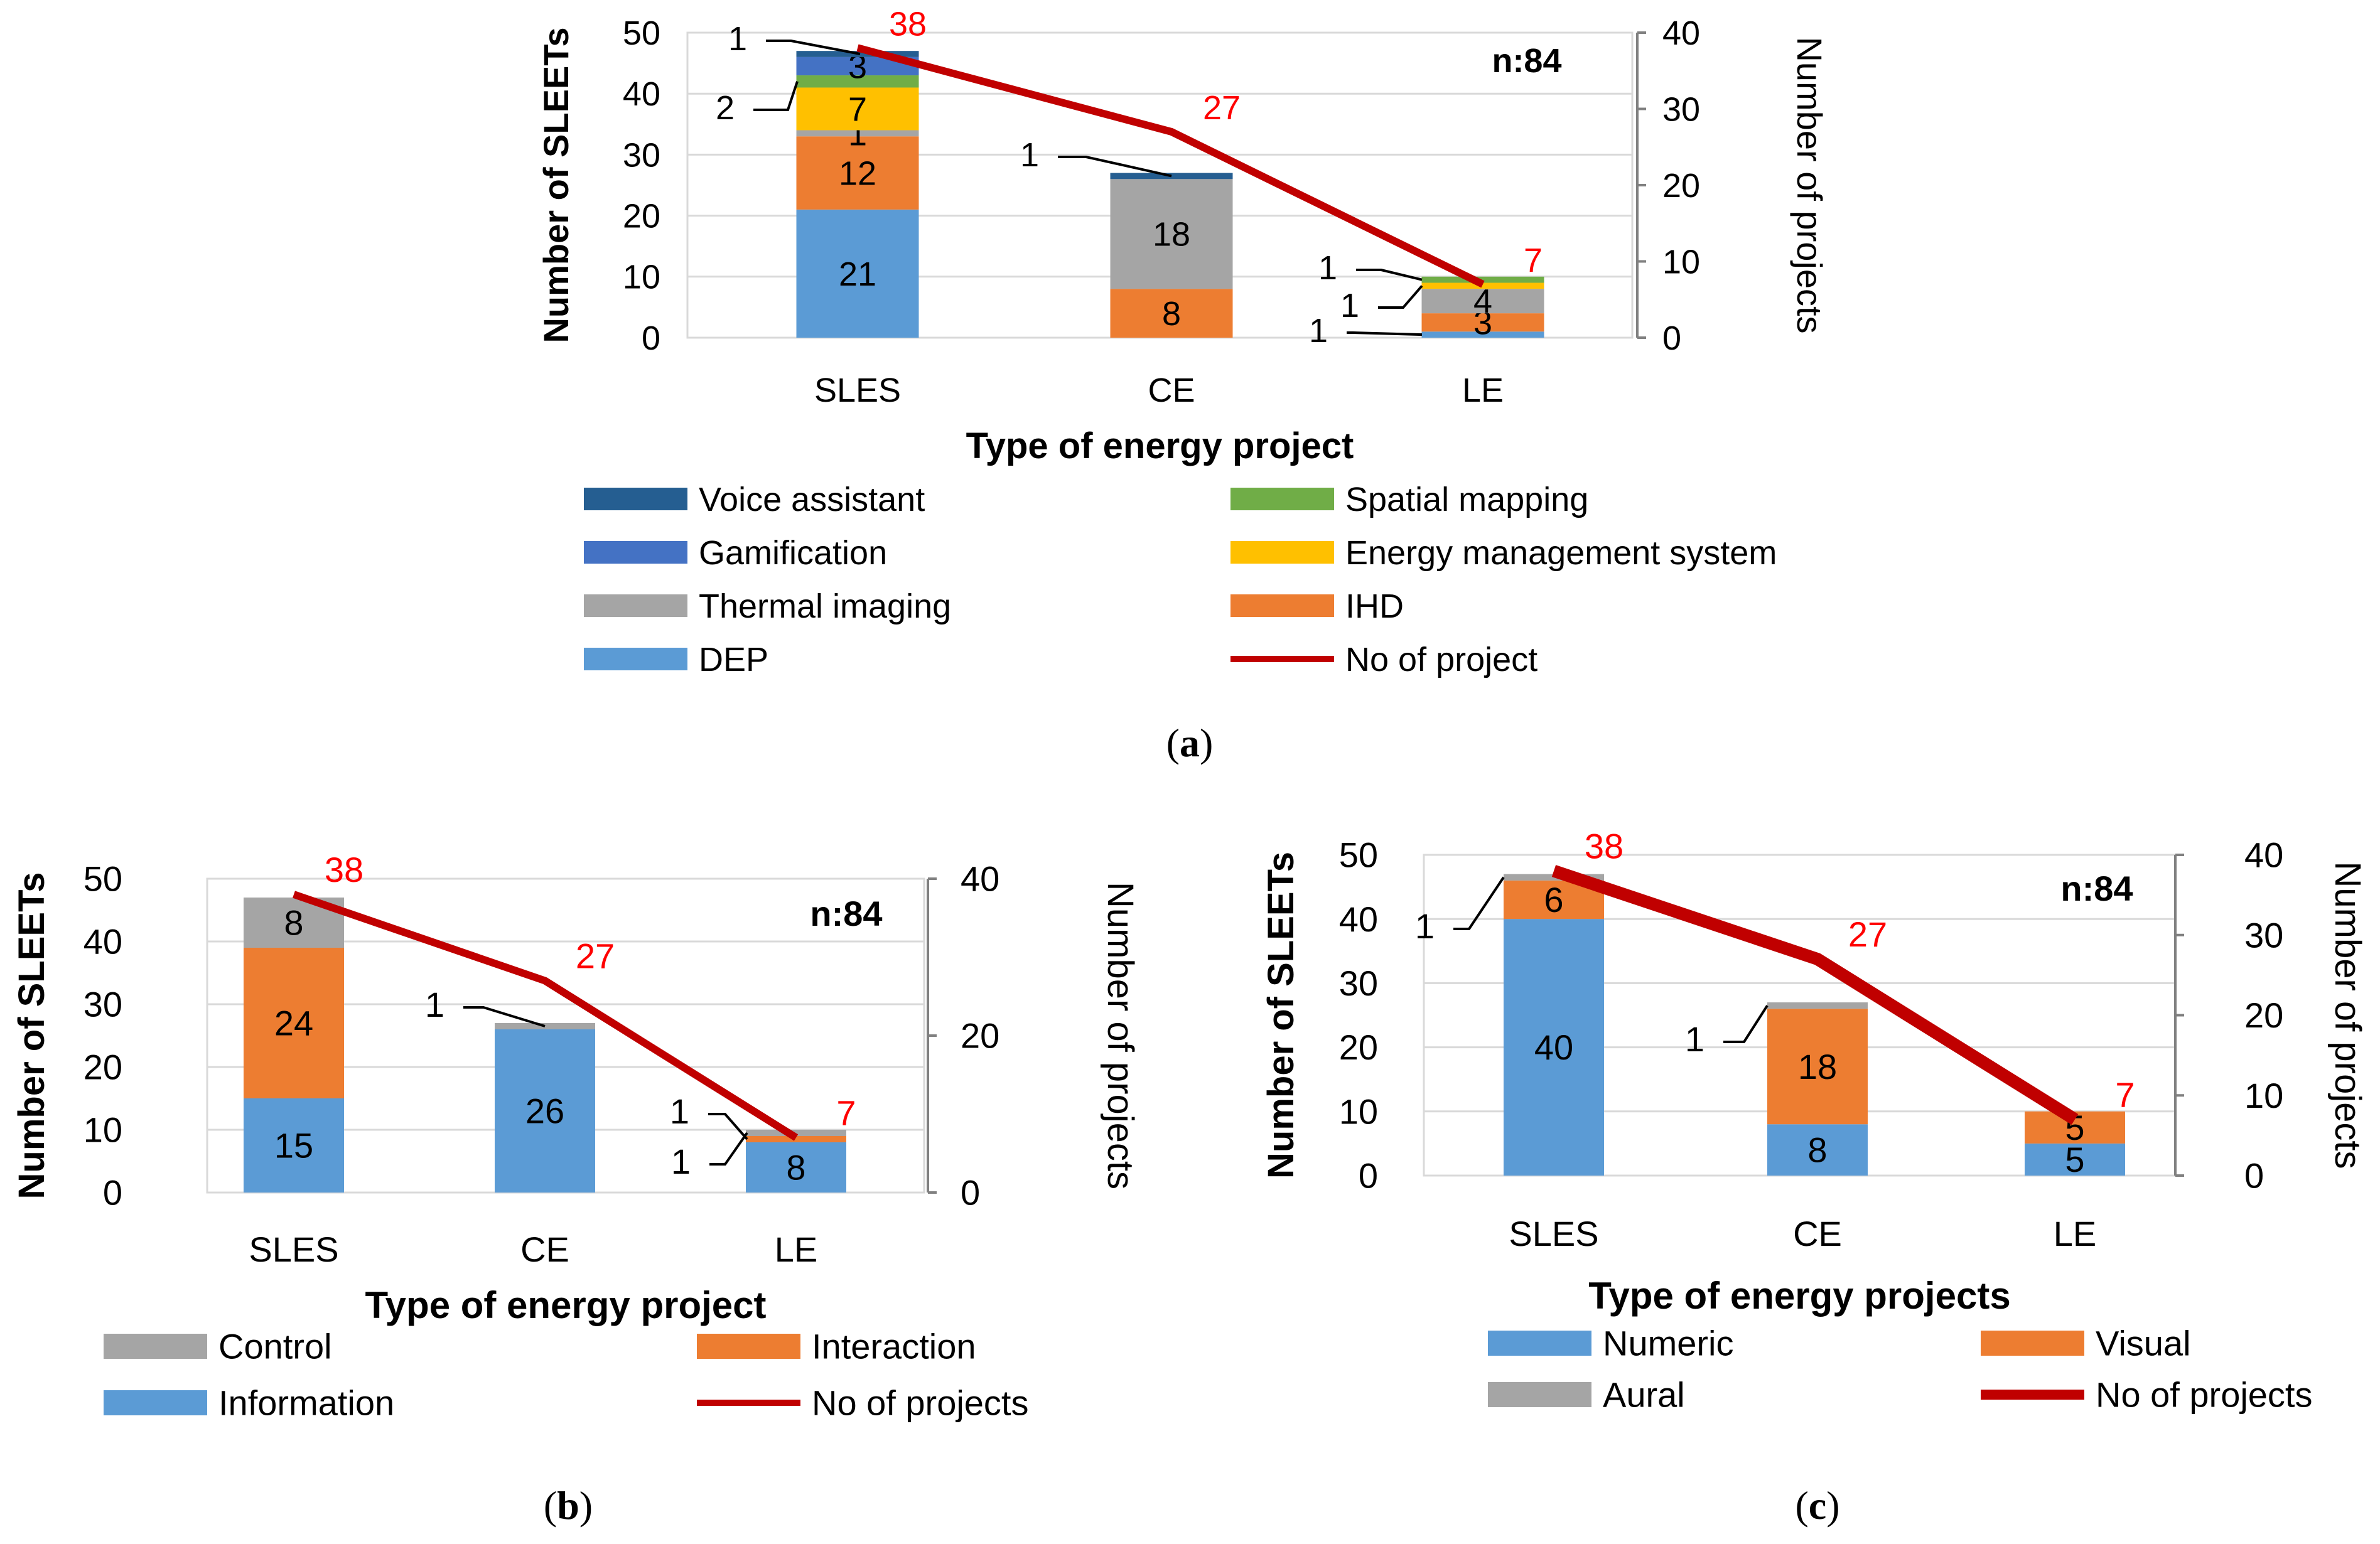  I want to click on figure-caption: (c), so click(1817, 1505).